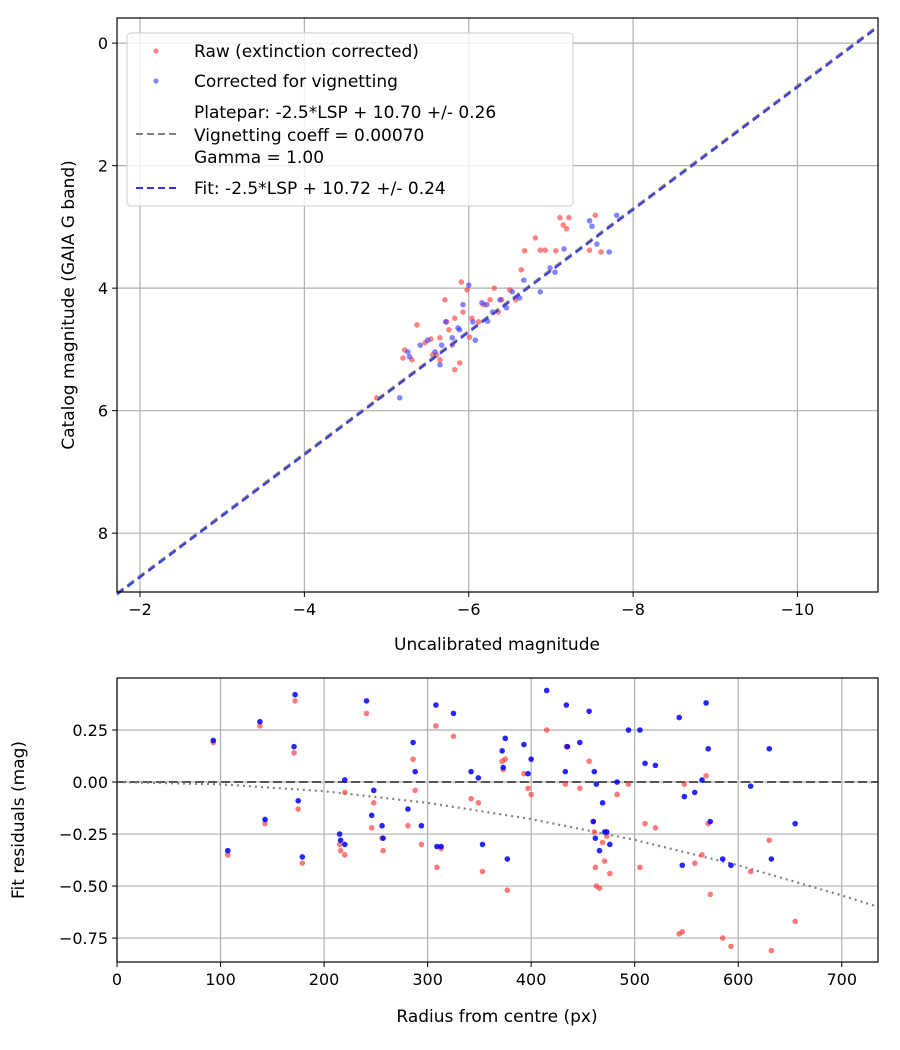  I want to click on bottom-x-tick-label: 500, so click(634, 979).